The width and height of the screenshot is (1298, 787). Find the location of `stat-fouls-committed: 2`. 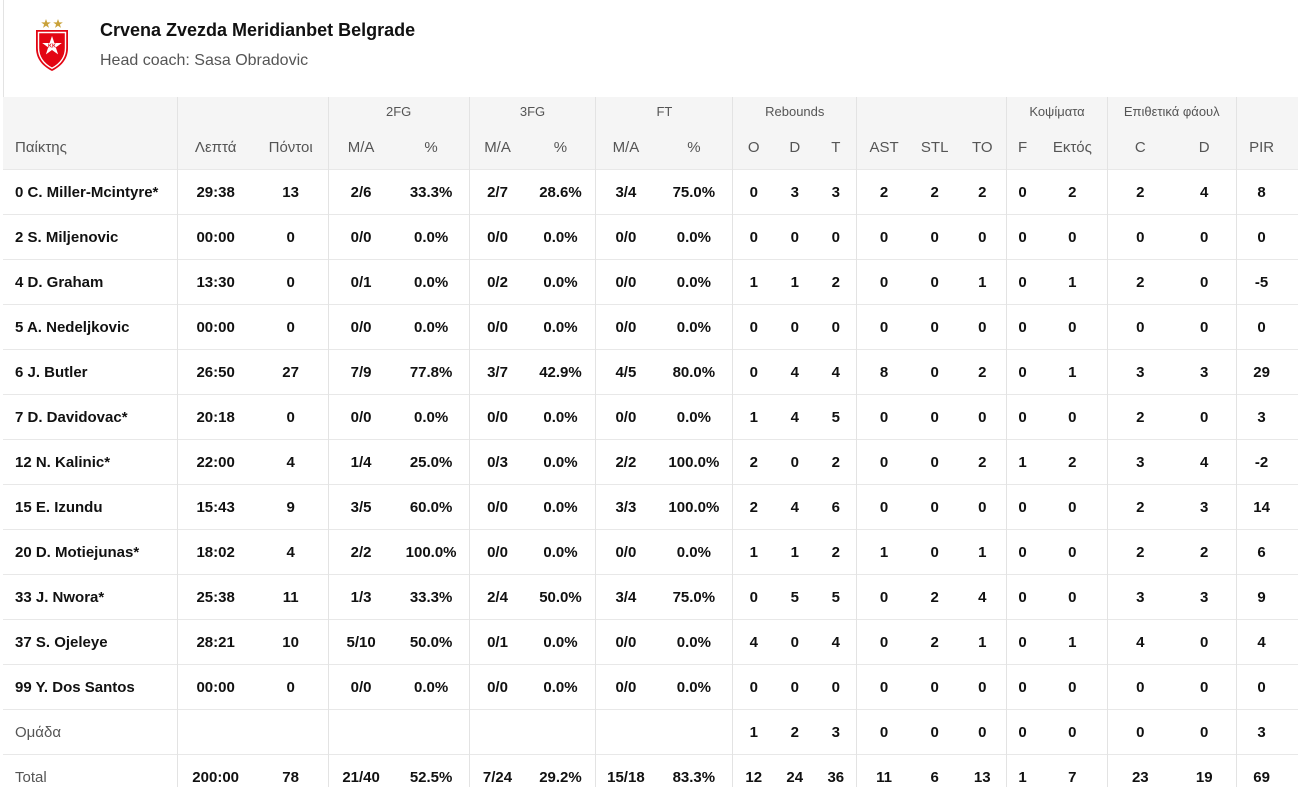

stat-fouls-committed: 2 is located at coordinates (1139, 552).